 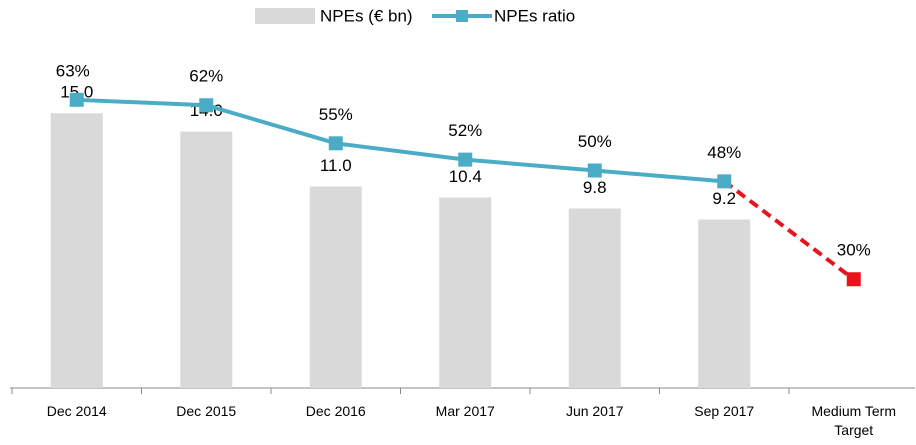 What do you see at coordinates (724, 198) in the screenshot?
I see `bar-value-label: 9.2` at bounding box center [724, 198].